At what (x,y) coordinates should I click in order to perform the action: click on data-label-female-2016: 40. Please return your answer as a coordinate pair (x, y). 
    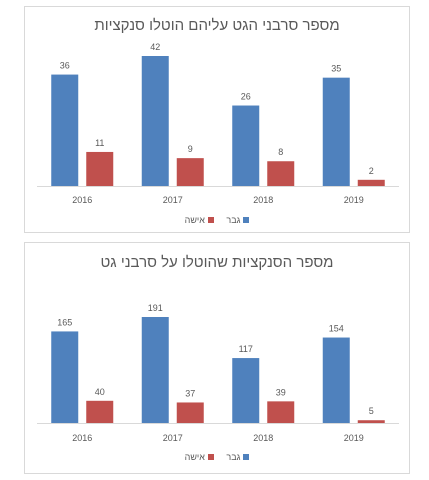
    Looking at the image, I should click on (100, 392).